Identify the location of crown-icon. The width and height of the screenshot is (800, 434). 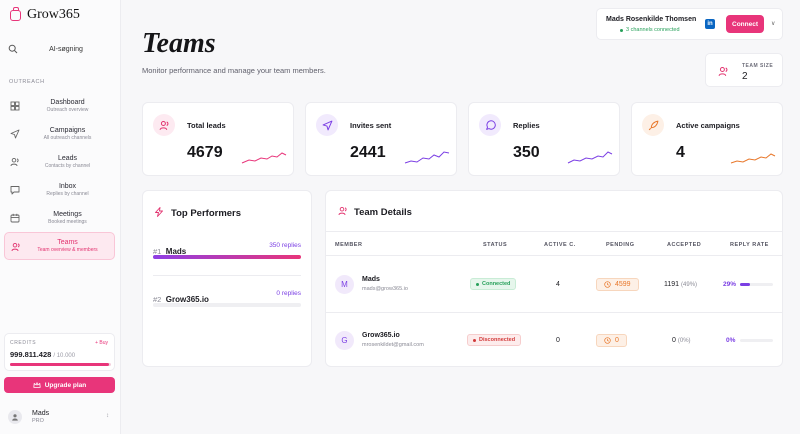
(37, 385).